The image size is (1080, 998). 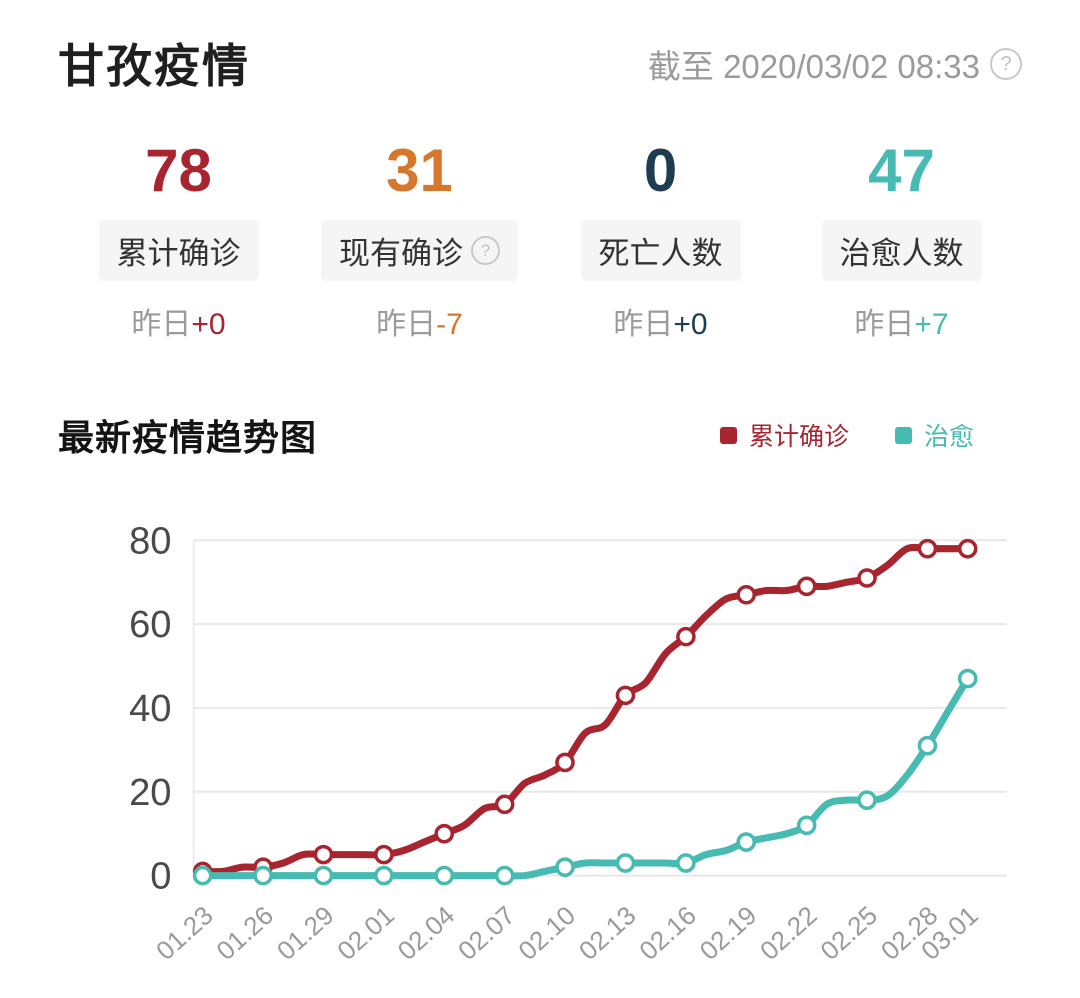 What do you see at coordinates (686, 636) in the screenshot?
I see `marker-confirmed-02.16` at bounding box center [686, 636].